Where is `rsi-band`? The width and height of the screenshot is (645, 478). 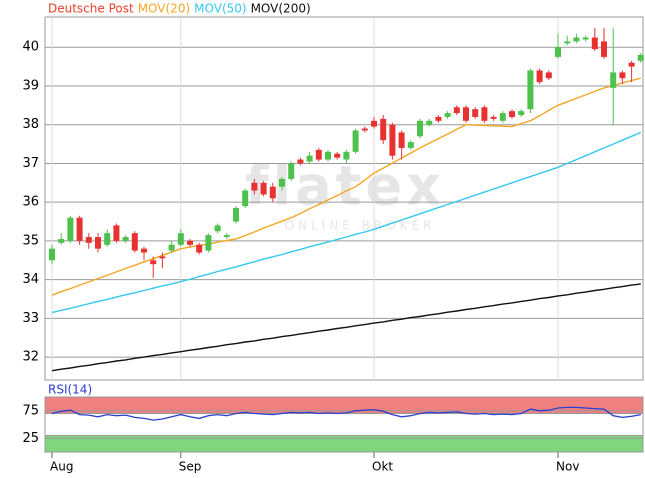
rsi-band is located at coordinates (344, 444).